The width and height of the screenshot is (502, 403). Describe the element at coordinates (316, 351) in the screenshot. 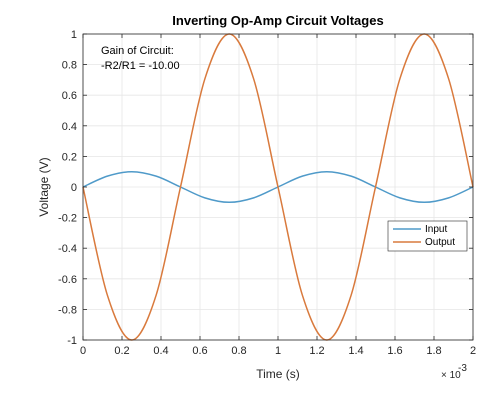

I see `x-tick-label: 1.2` at that location.